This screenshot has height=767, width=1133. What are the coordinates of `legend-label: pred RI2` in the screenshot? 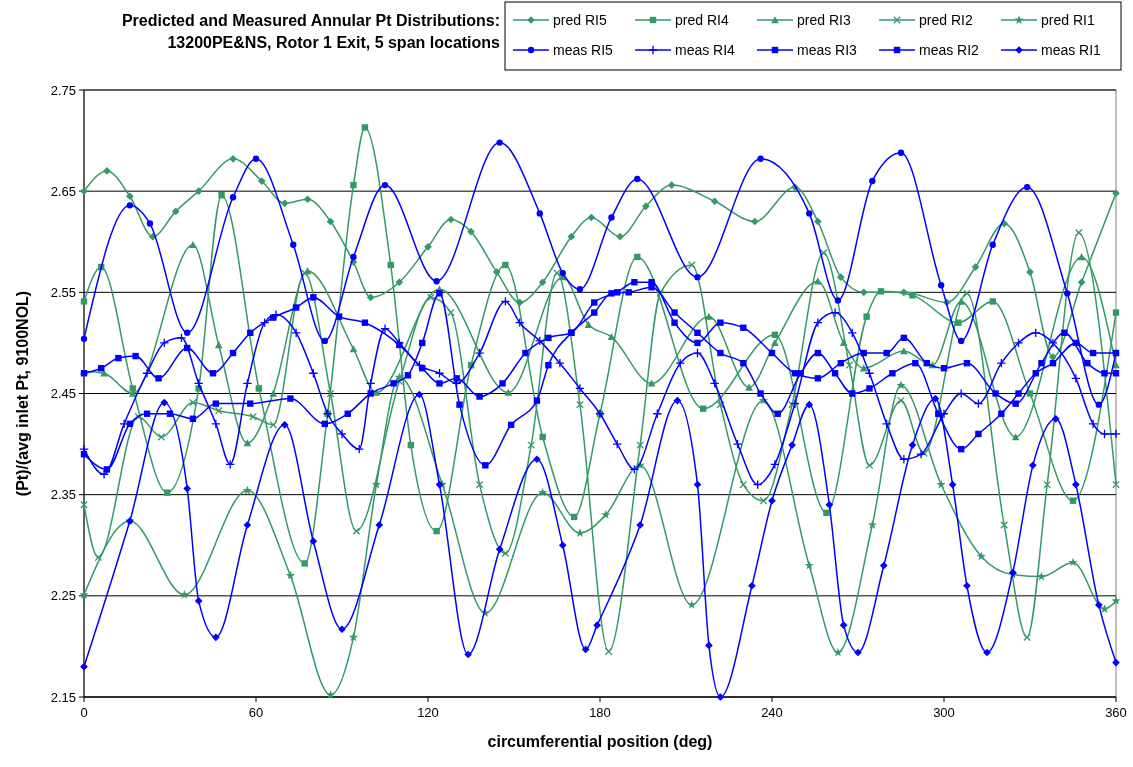 It's located at (946, 19).